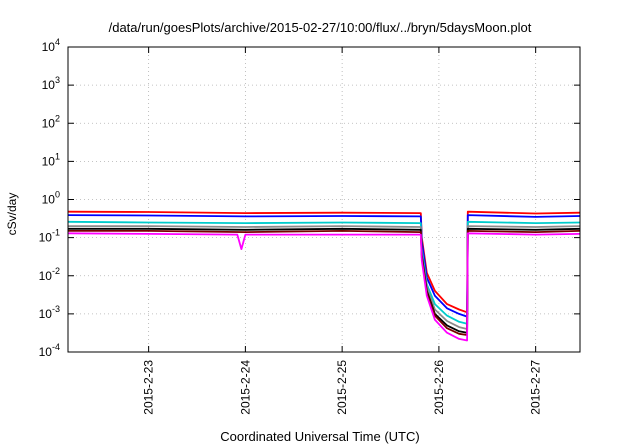 The height and width of the screenshot is (448, 640). Describe the element at coordinates (51, 83) in the screenshot. I see `y-tick-label: 10³` at that location.